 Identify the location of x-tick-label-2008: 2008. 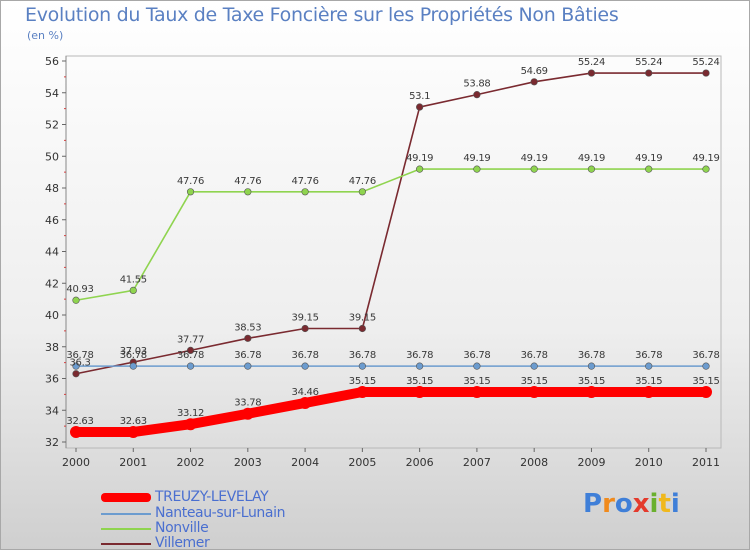
(534, 462).